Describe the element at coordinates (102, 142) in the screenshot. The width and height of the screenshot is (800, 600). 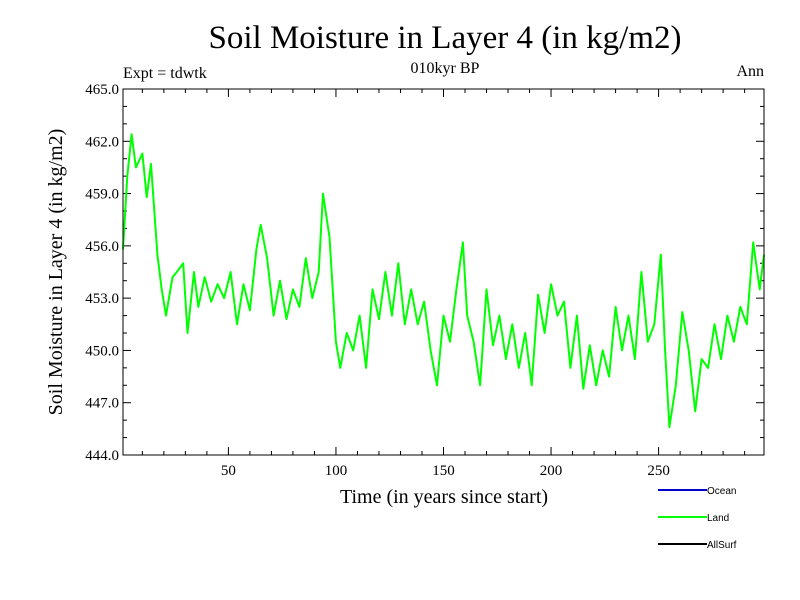
I see `y-tick-label: 462.0` at that location.